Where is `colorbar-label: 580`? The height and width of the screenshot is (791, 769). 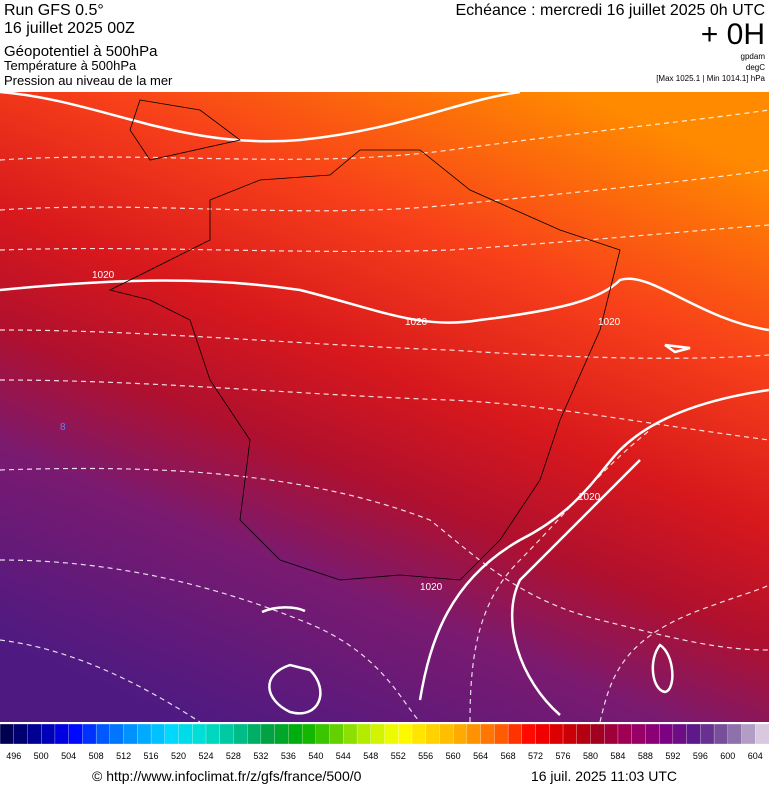
colorbar-label: 580 is located at coordinates (590, 756).